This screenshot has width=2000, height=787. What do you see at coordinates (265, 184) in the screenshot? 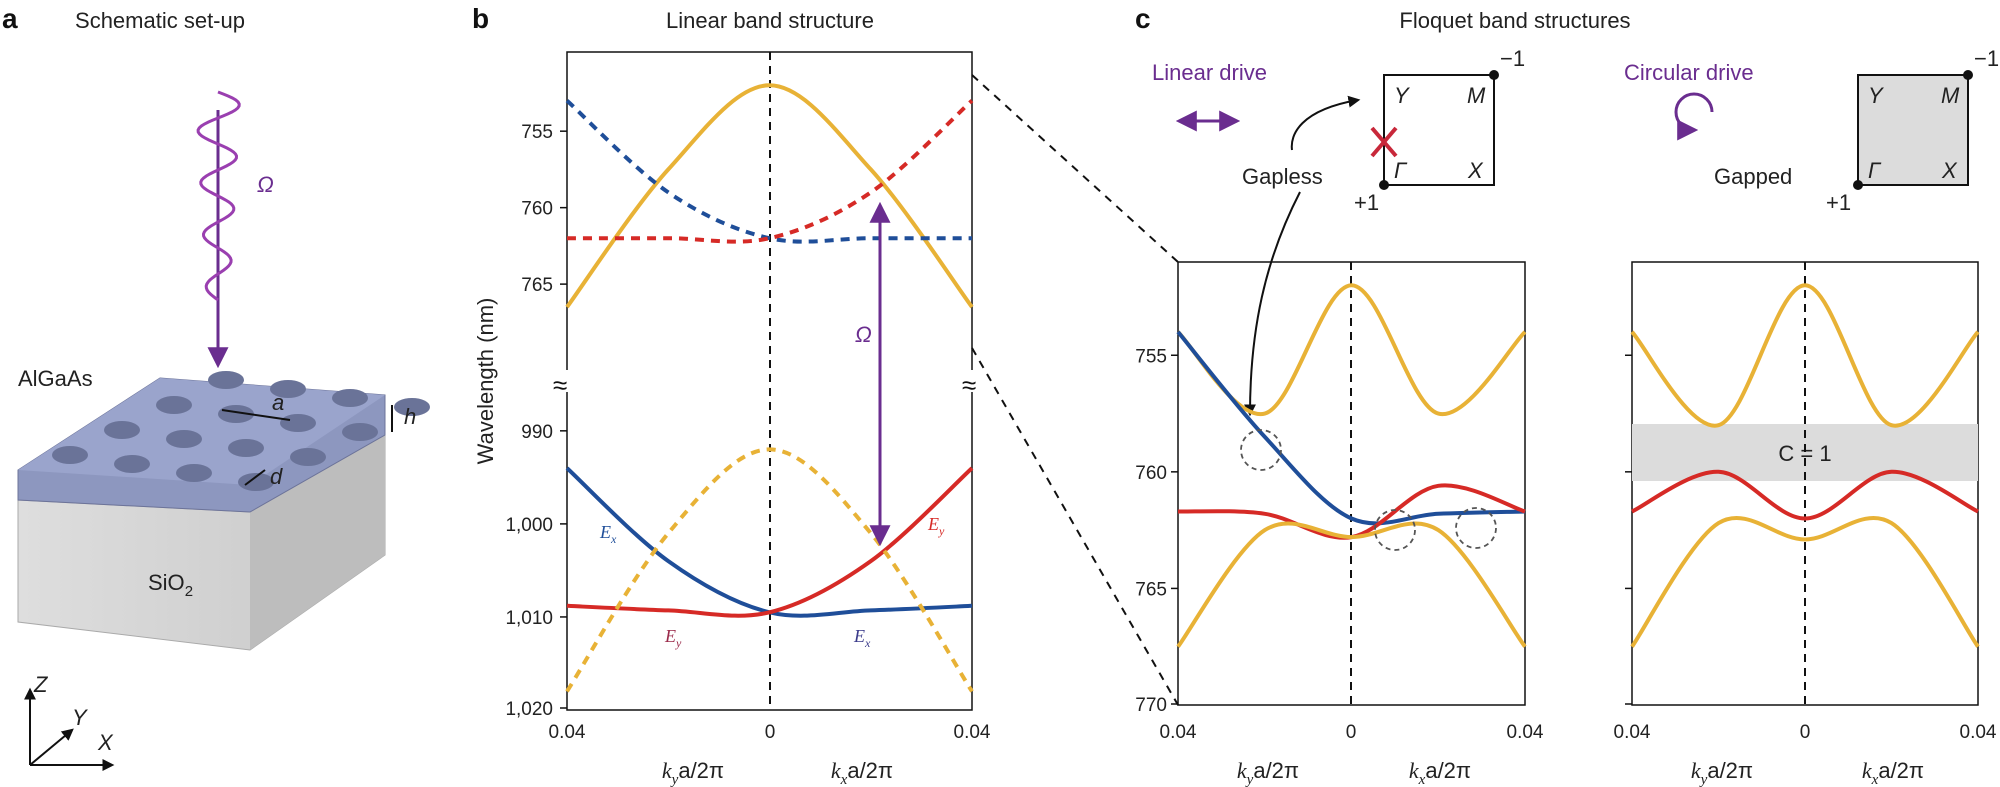
I see `omega-label-a: Ω` at bounding box center [265, 184].